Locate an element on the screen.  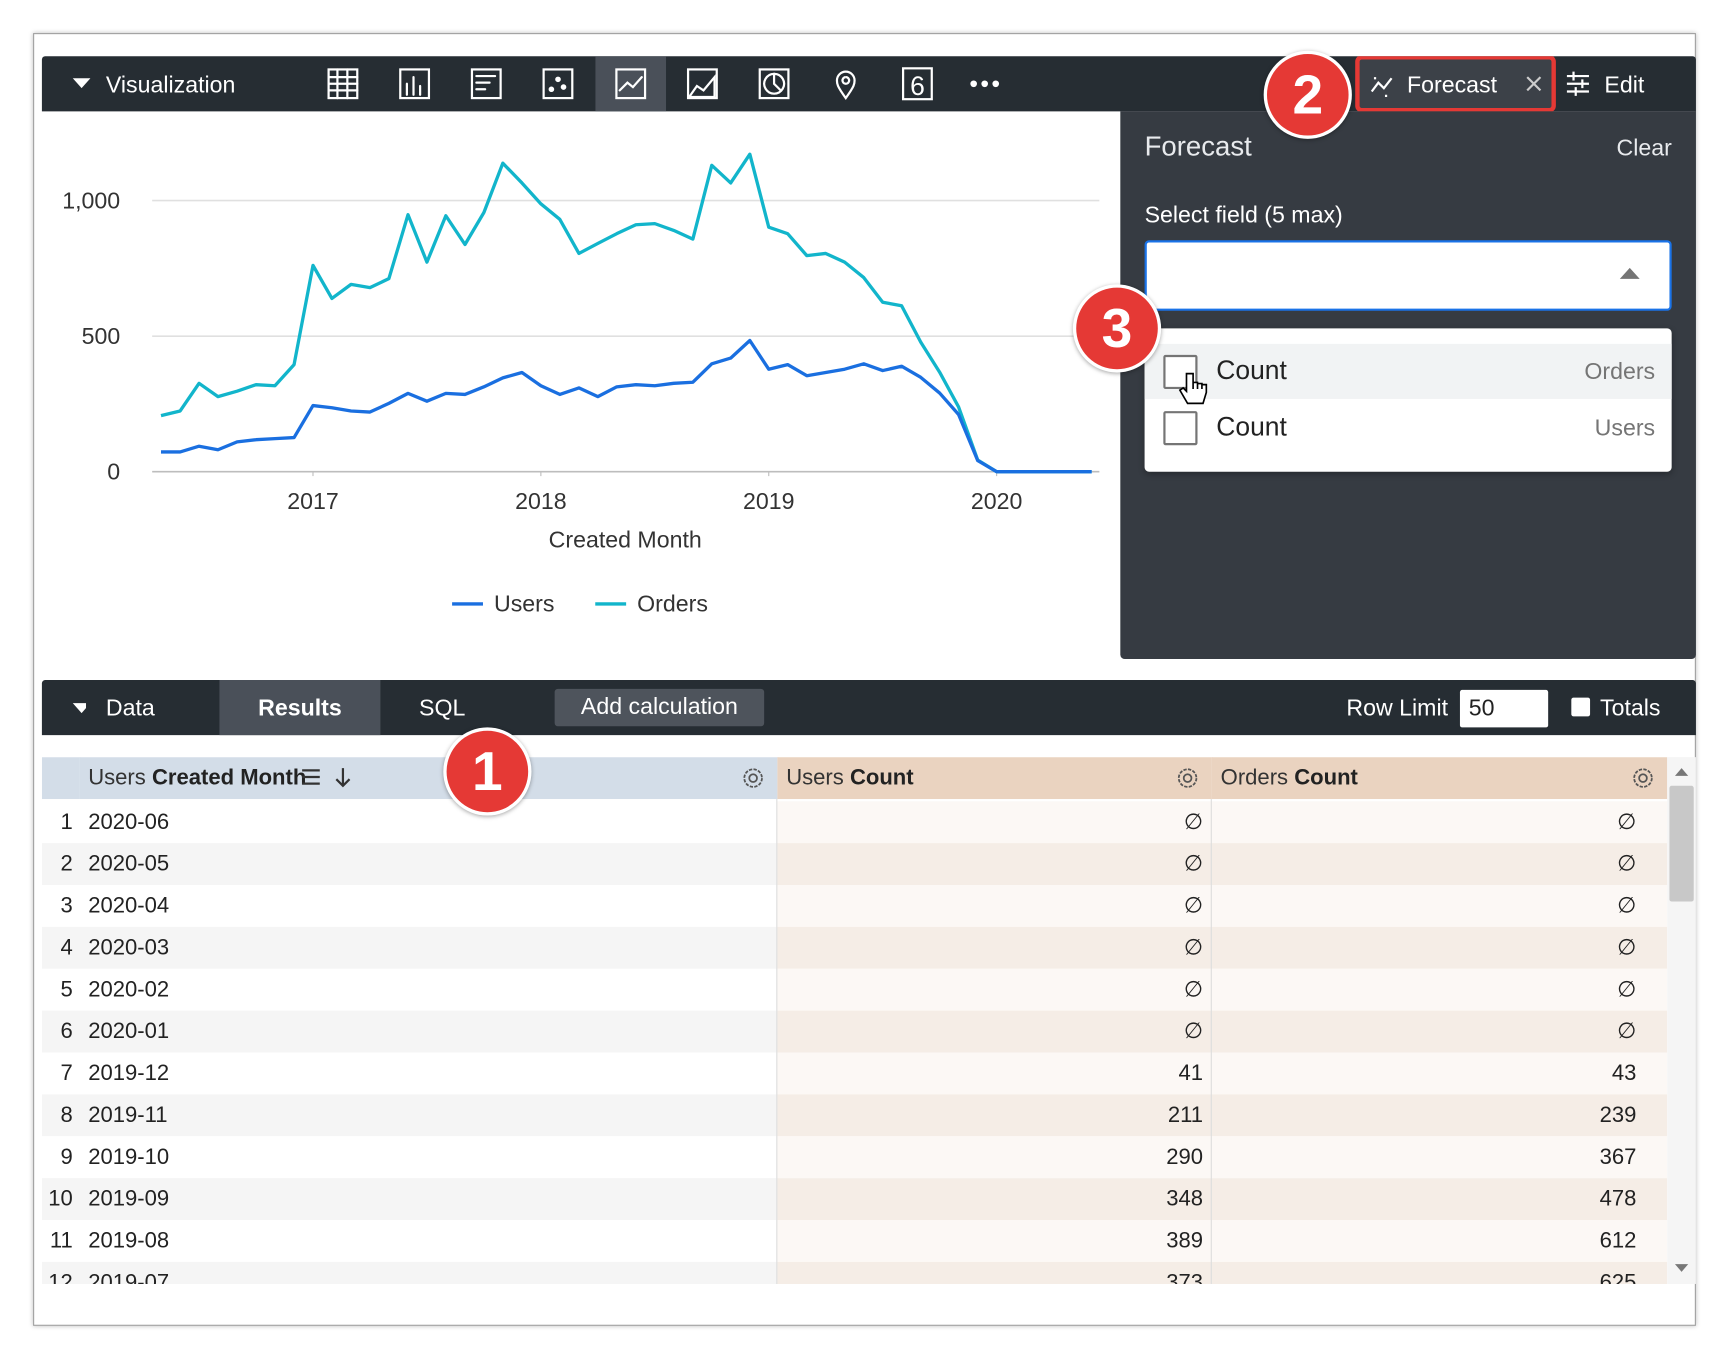
callout-badge: 3 is located at coordinates (1117, 328).